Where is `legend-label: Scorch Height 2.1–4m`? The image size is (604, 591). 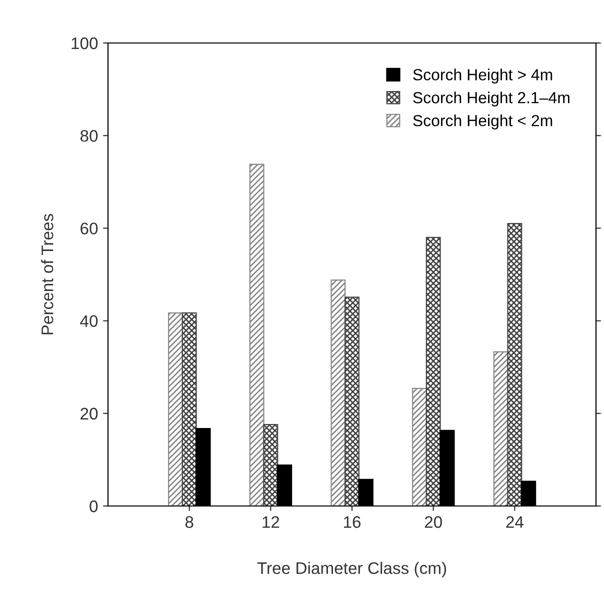
legend-label: Scorch Height 2.1–4m is located at coordinates (491, 99).